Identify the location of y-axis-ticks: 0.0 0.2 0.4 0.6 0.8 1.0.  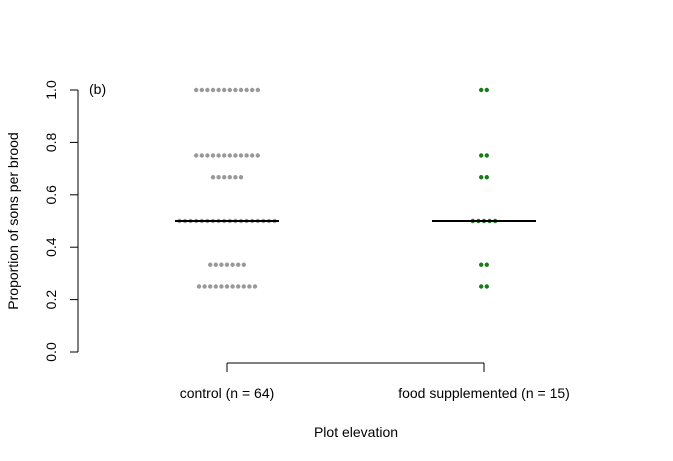
(60, 221).